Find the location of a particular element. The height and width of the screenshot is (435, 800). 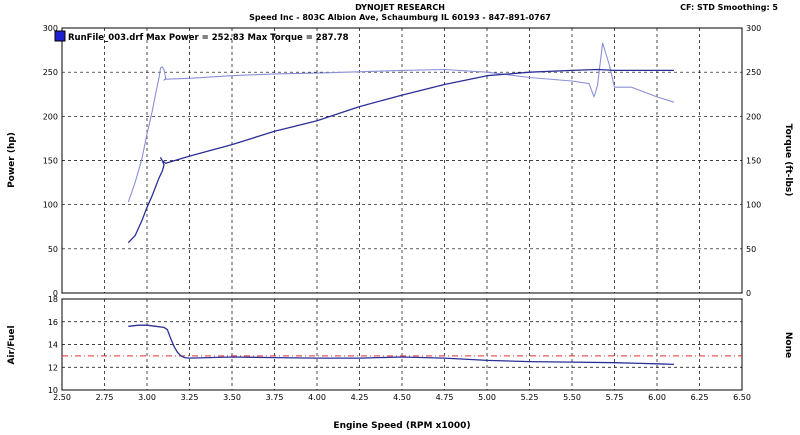

torque-tick-label: 100 is located at coordinates (753, 205).